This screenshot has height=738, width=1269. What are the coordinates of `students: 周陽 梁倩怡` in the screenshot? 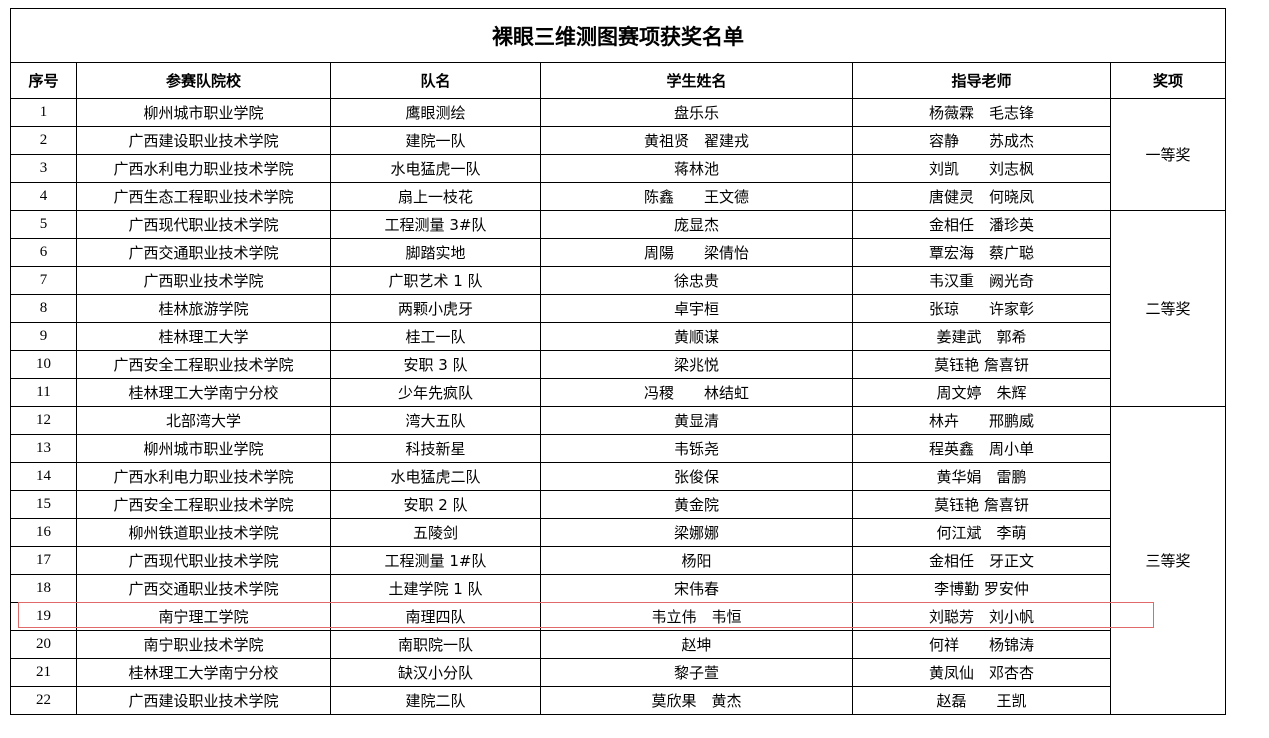 It's located at (696, 252).